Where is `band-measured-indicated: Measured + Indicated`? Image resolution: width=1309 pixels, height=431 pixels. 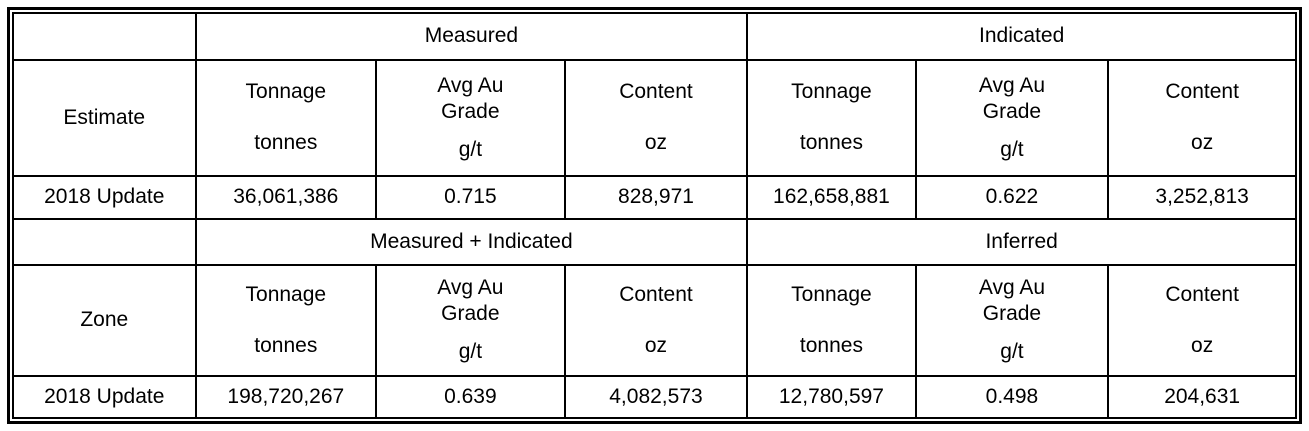 band-measured-indicated: Measured + Indicated is located at coordinates (471, 242).